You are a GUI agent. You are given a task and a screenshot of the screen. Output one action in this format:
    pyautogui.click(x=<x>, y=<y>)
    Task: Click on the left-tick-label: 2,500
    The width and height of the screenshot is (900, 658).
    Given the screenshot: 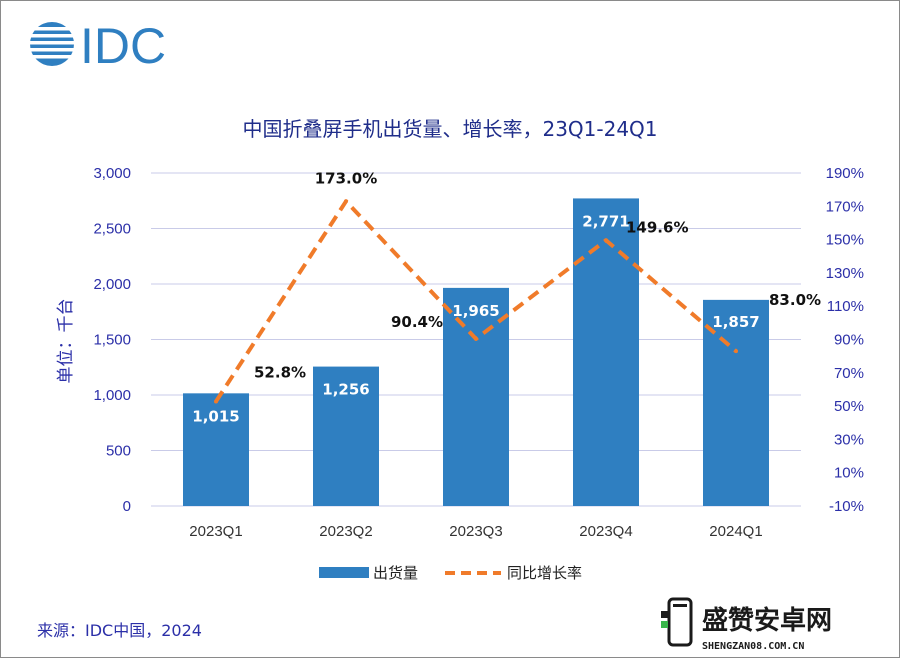 What is the action you would take?
    pyautogui.click(x=112, y=229)
    